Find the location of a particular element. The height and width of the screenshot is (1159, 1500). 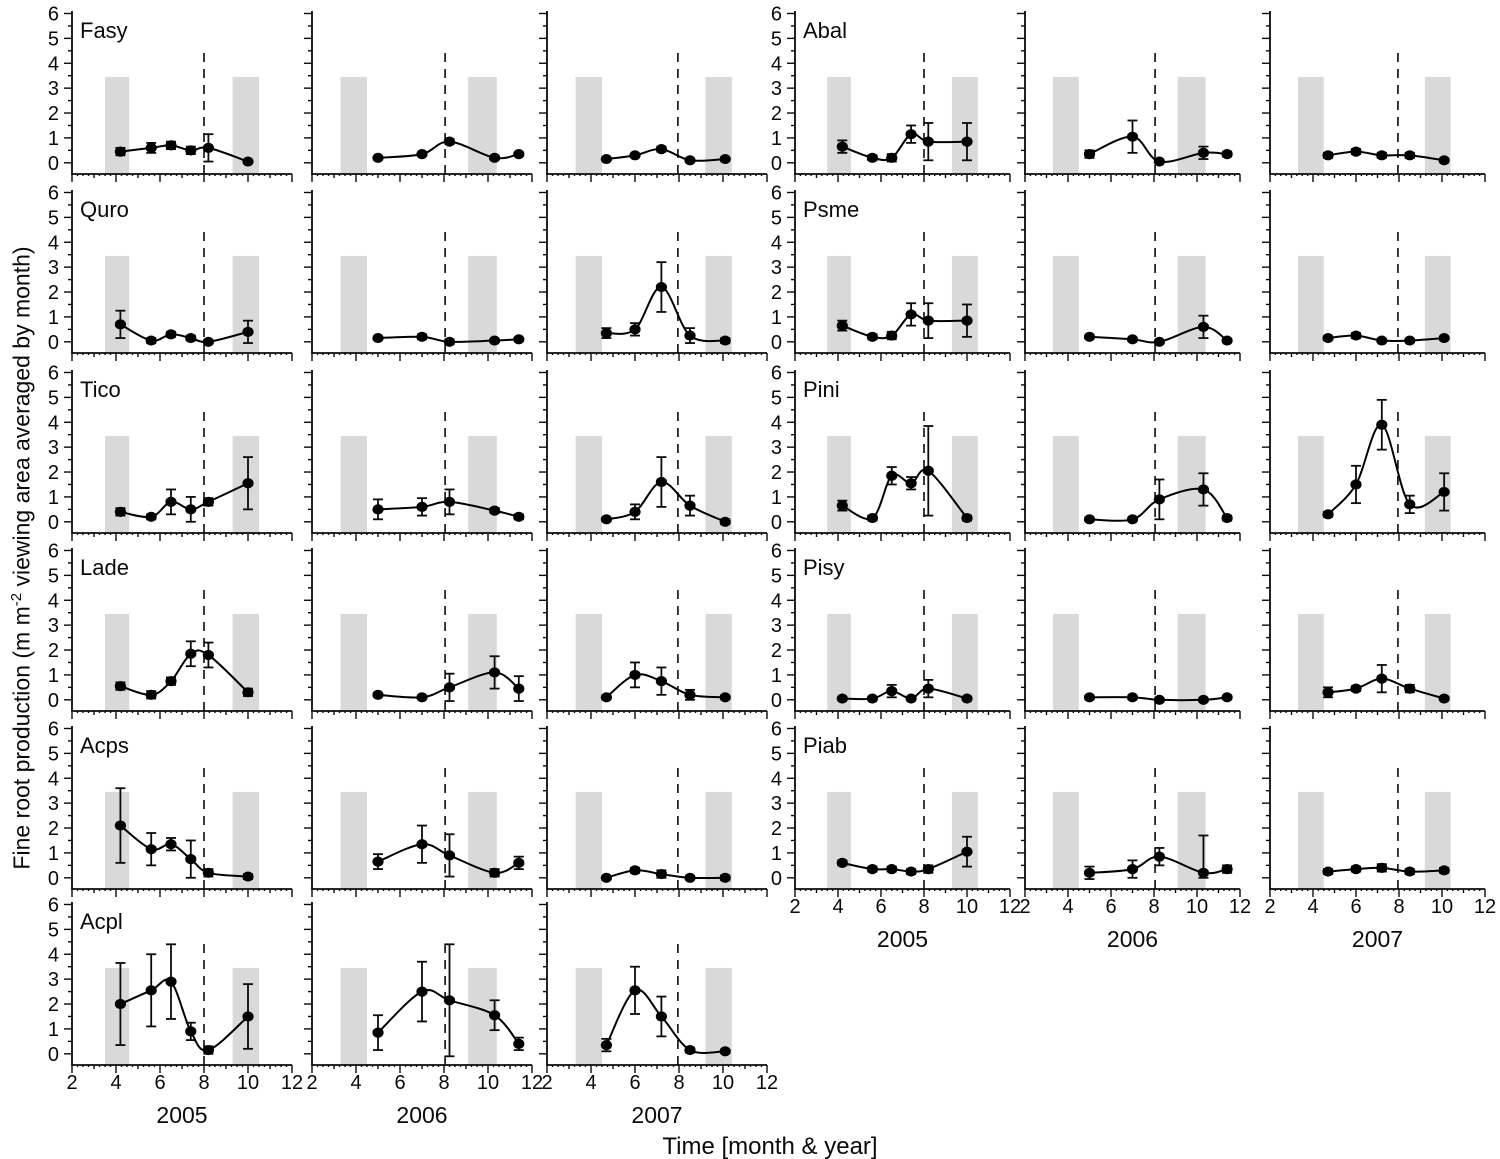

panel-Acpl-2007: 2 4 6 8 10 12 2007 is located at coordinates (658, 1015).